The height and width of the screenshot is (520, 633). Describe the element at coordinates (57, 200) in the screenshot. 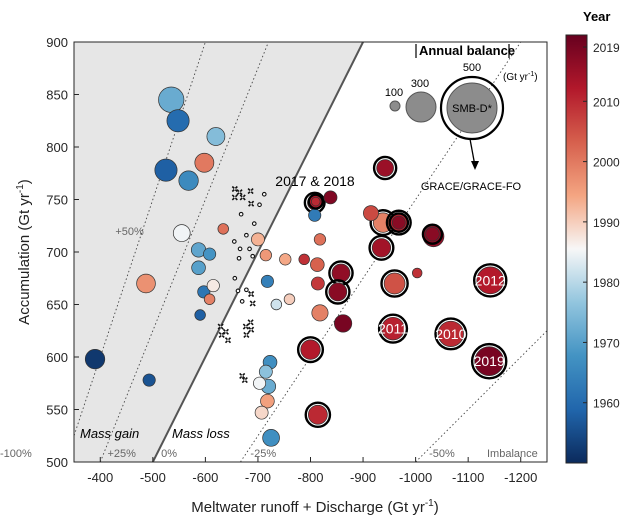

I see `y-tick-label-5: 750` at that location.